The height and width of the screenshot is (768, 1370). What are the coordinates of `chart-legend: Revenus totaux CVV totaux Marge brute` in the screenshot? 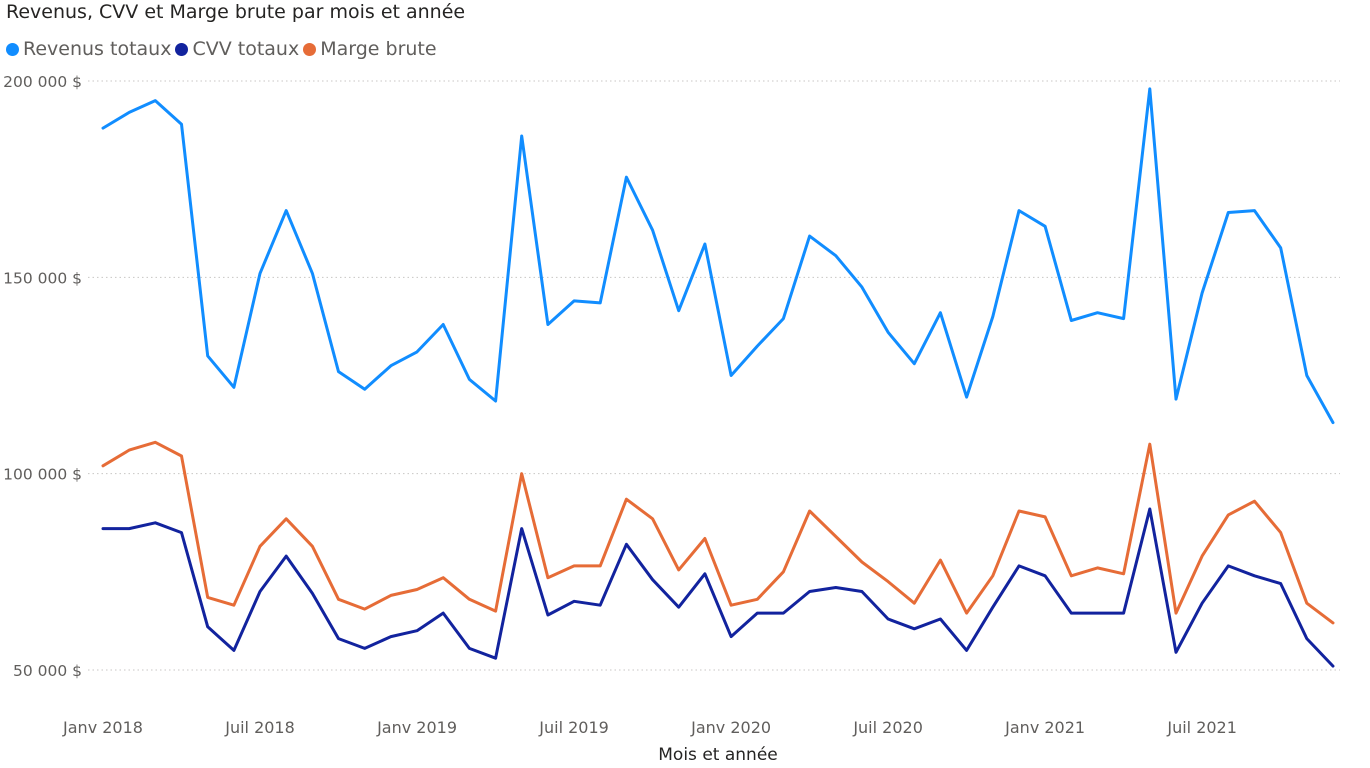 It's located at (223, 49).